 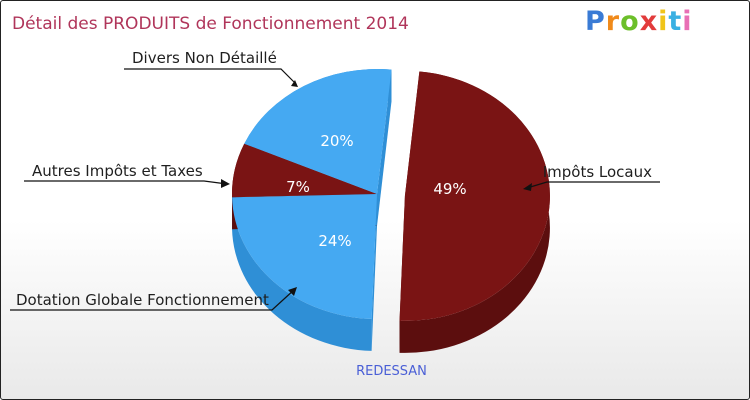 I want to click on slice-side-dotation-globale-fonctionnement, so click(x=302, y=274).